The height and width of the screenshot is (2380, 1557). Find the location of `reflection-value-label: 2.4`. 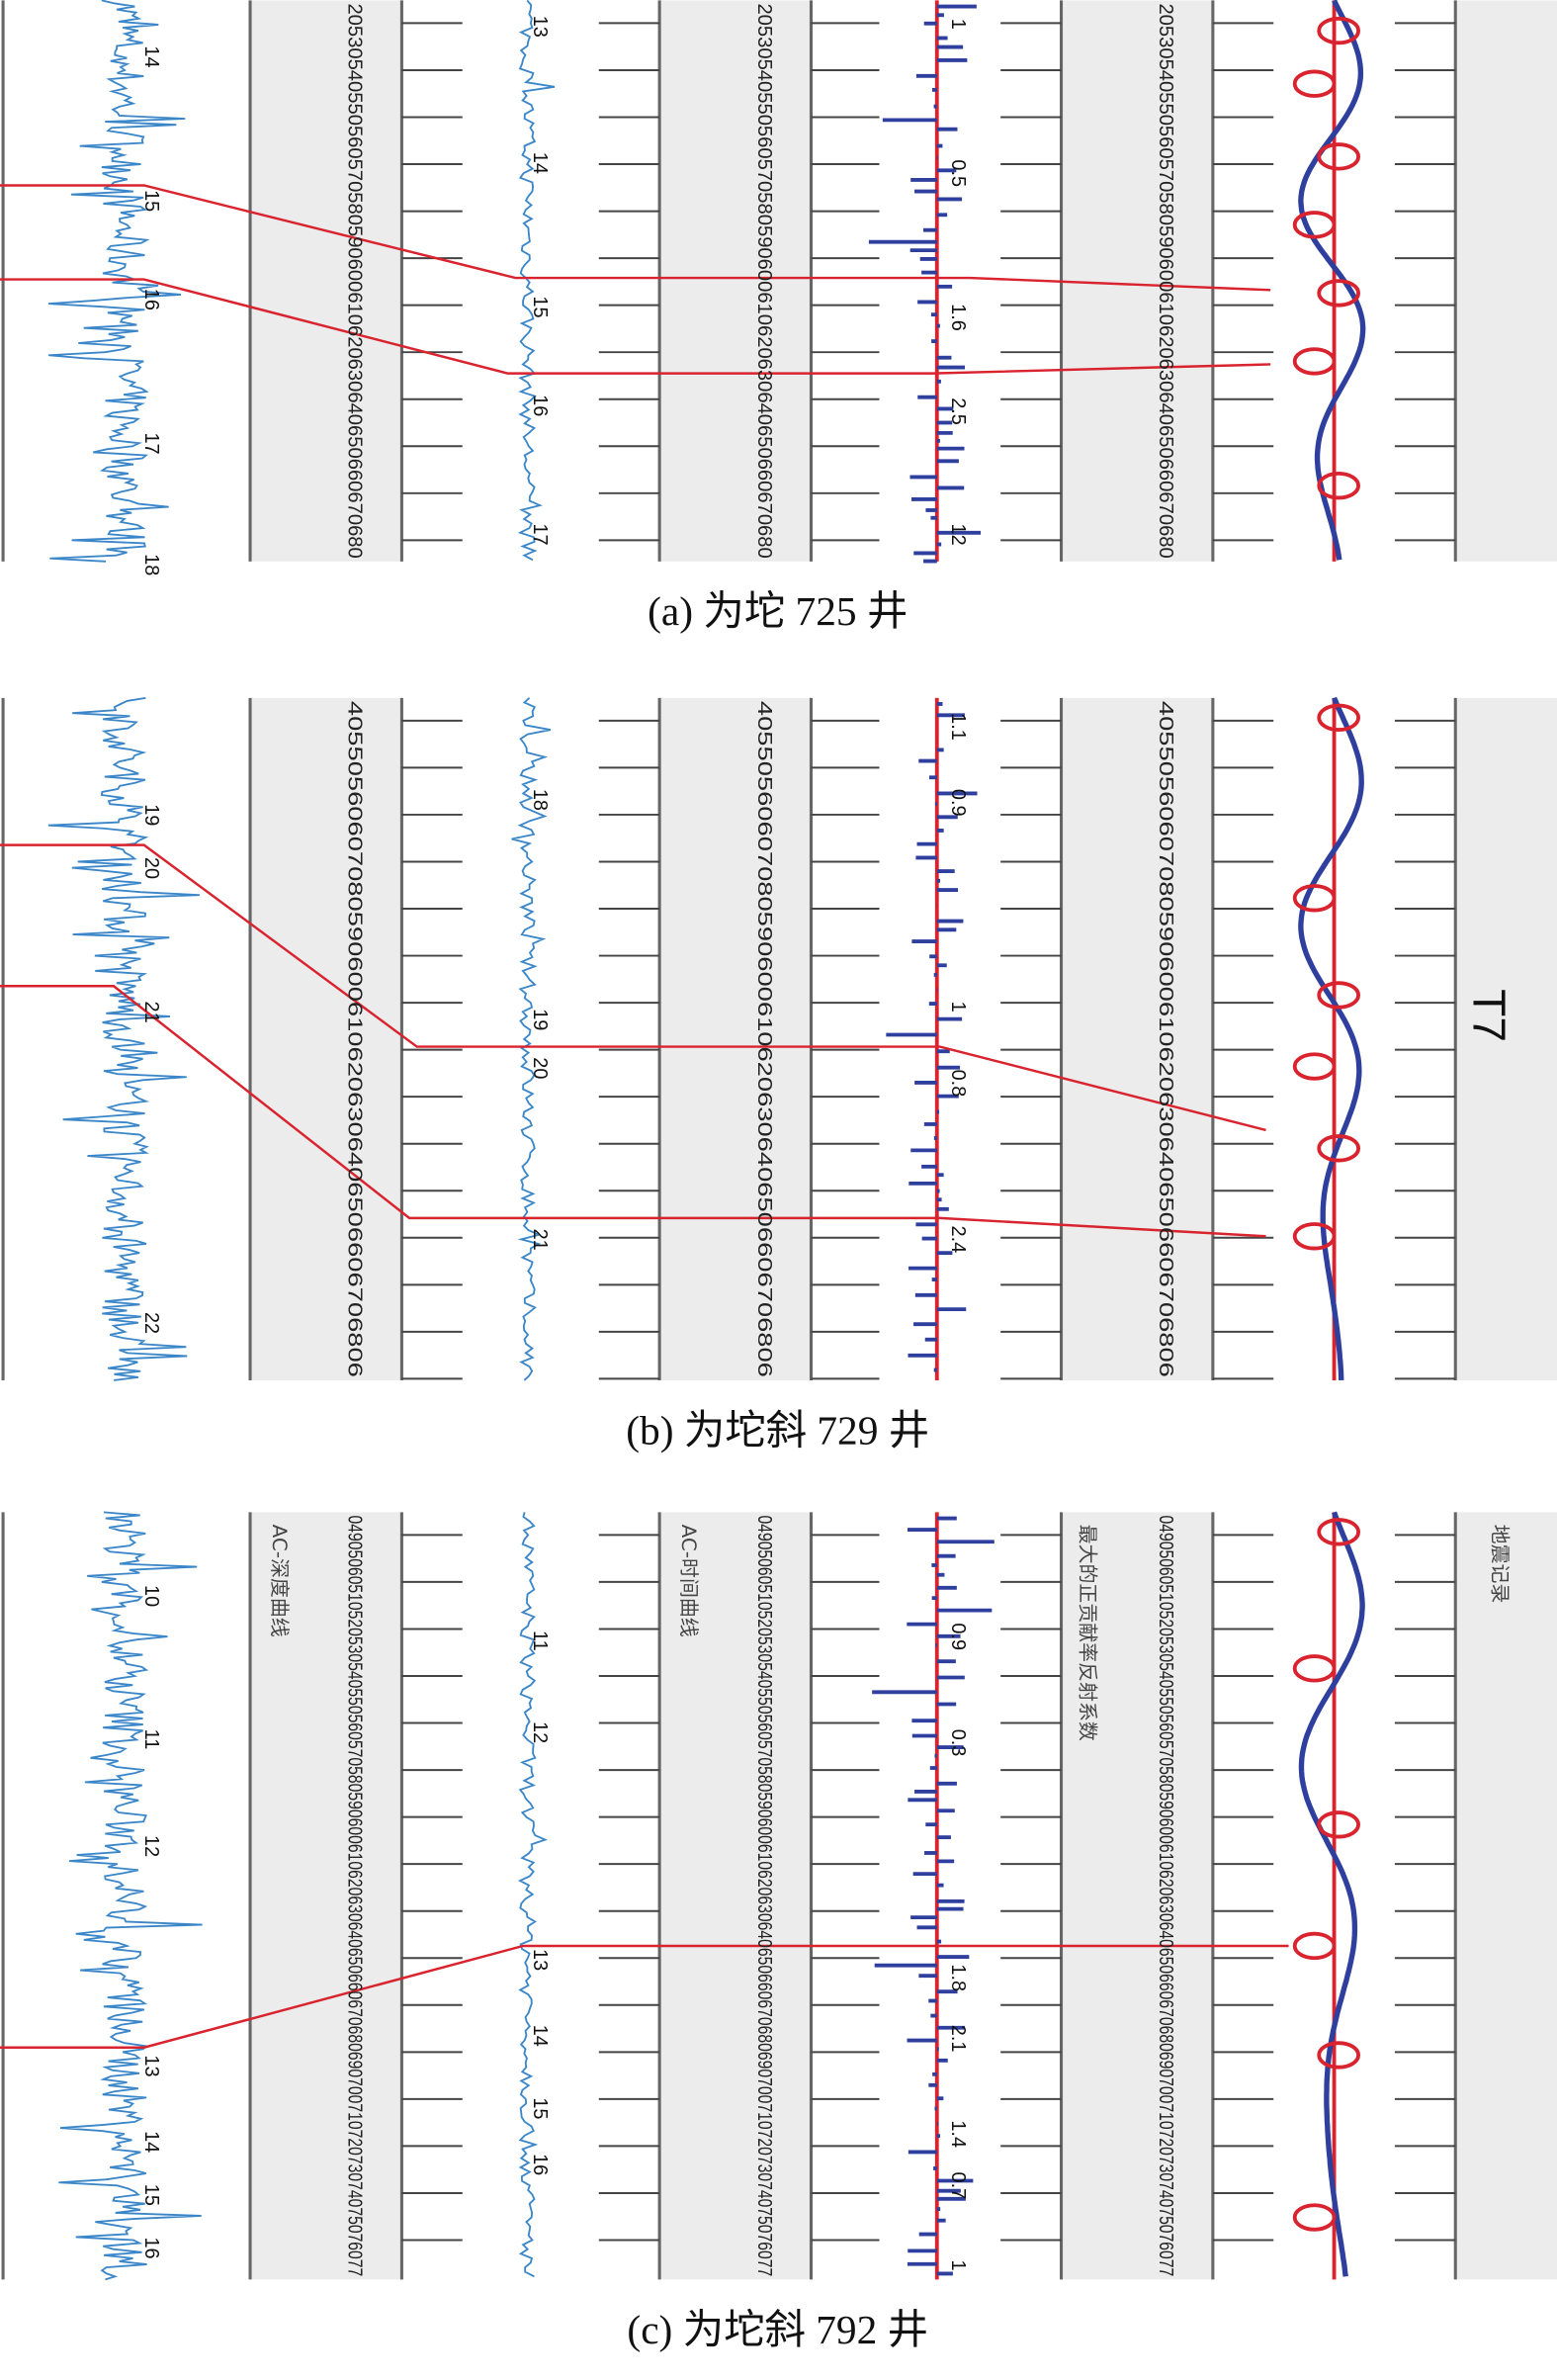

reflection-value-label: 2.4 is located at coordinates (958, 1240).